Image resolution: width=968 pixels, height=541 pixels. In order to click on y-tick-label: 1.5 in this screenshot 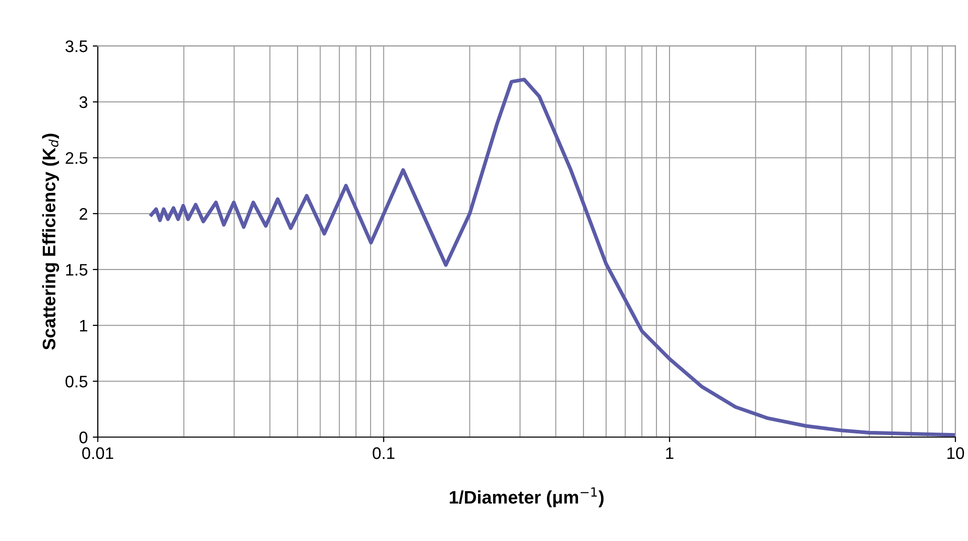, I will do `click(77, 270)`.